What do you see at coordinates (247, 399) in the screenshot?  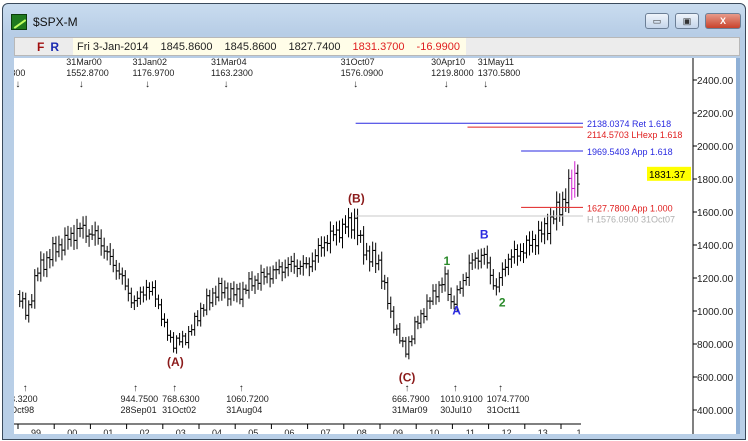 I see `bottom-pivot-value: 1060.7200` at bounding box center [247, 399].